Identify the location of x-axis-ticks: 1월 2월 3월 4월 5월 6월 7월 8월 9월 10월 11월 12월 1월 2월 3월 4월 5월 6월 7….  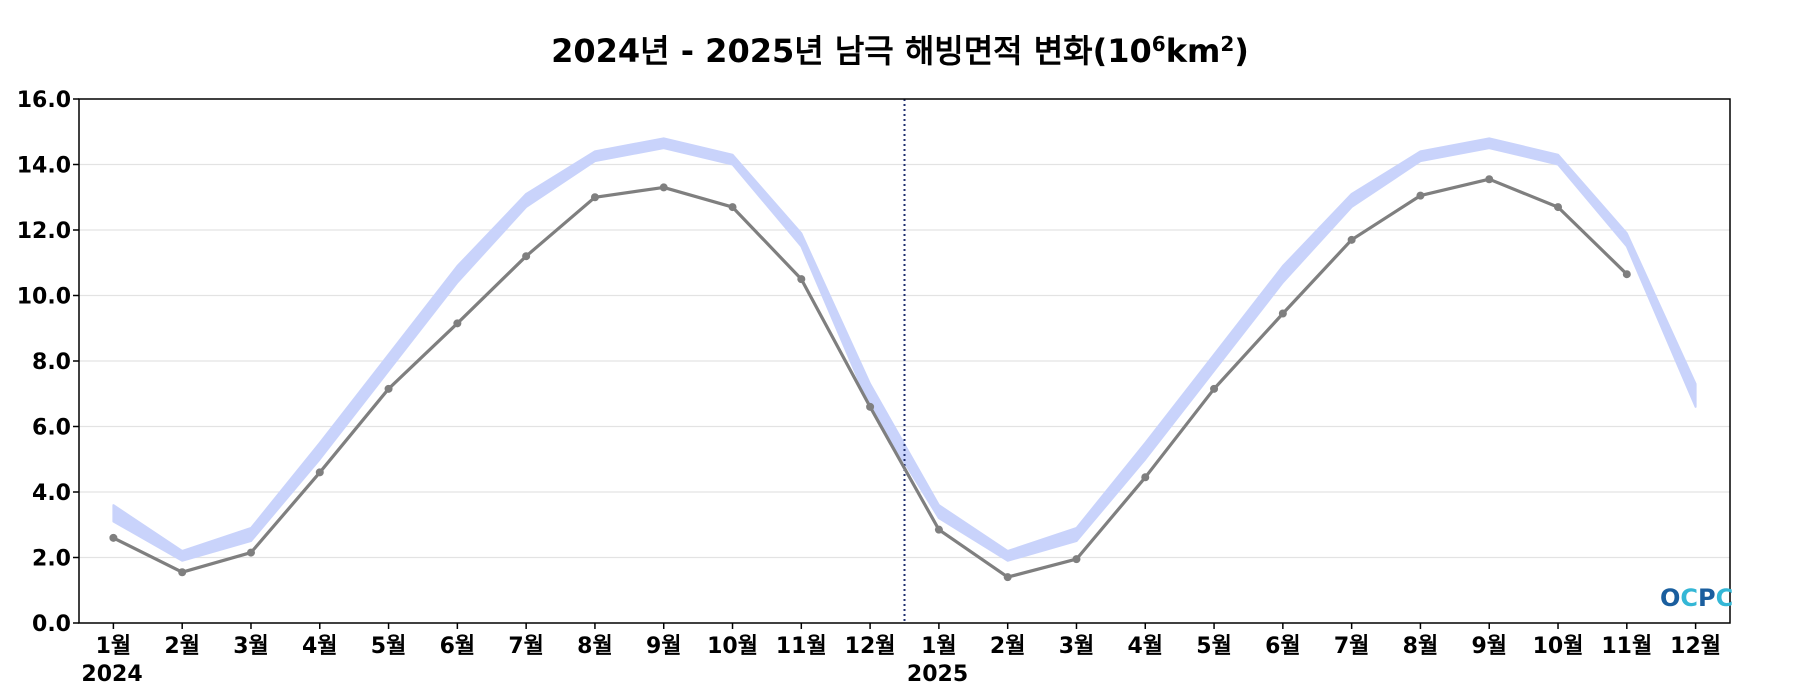
(908, 641).